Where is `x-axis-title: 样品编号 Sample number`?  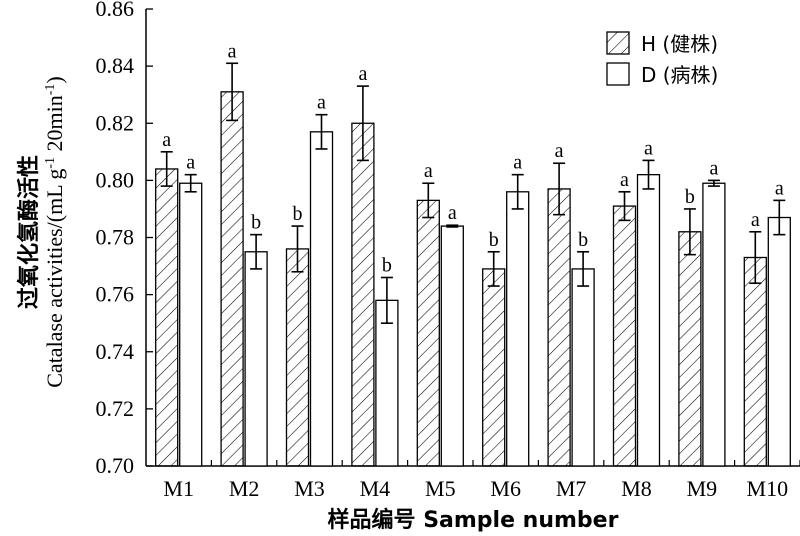 x-axis-title: 样品编号 Sample number is located at coordinates (473, 520).